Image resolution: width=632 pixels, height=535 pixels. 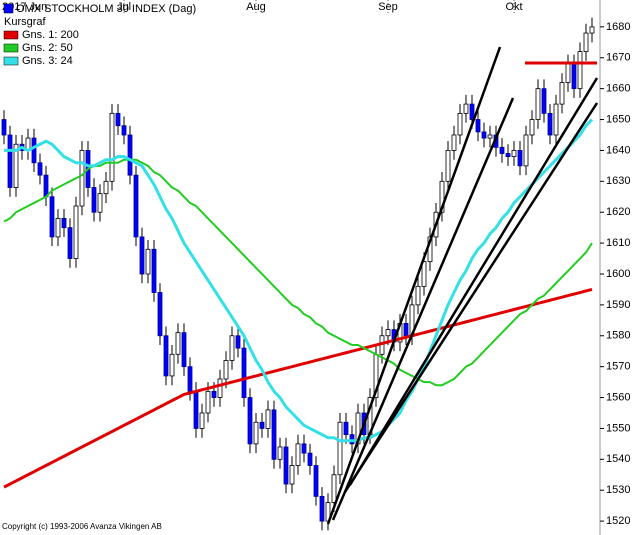 I want to click on legend-label: Gns. 3: 24, so click(x=47, y=61).